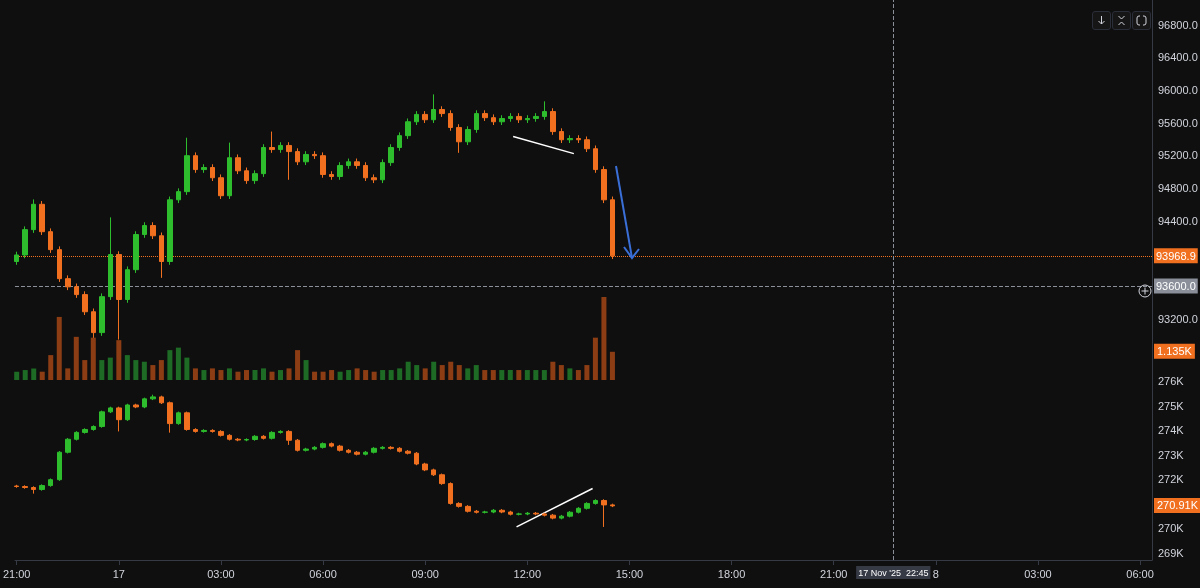 The image size is (1200, 588). What do you see at coordinates (1178, 122) in the screenshot?
I see `y-tick-label: 95600.0` at bounding box center [1178, 122].